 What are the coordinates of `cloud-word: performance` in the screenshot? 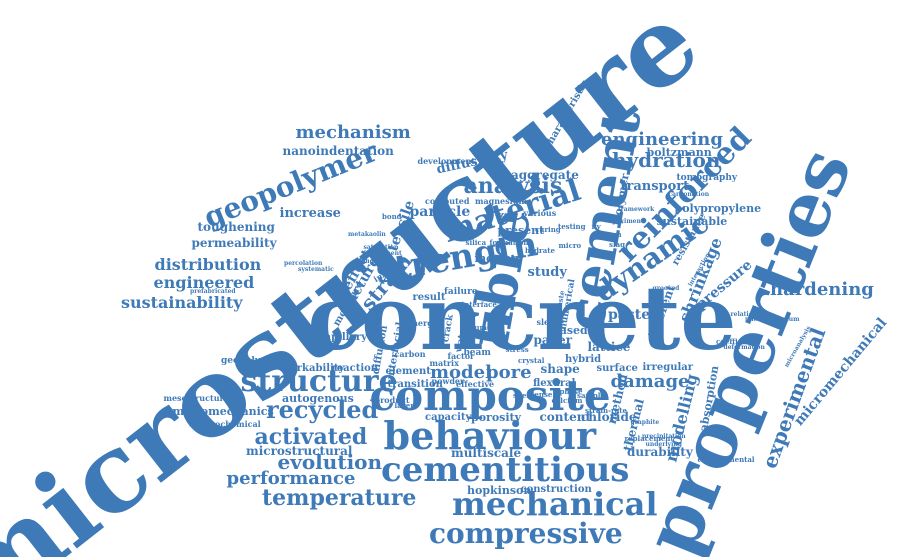 It's located at (291, 478).